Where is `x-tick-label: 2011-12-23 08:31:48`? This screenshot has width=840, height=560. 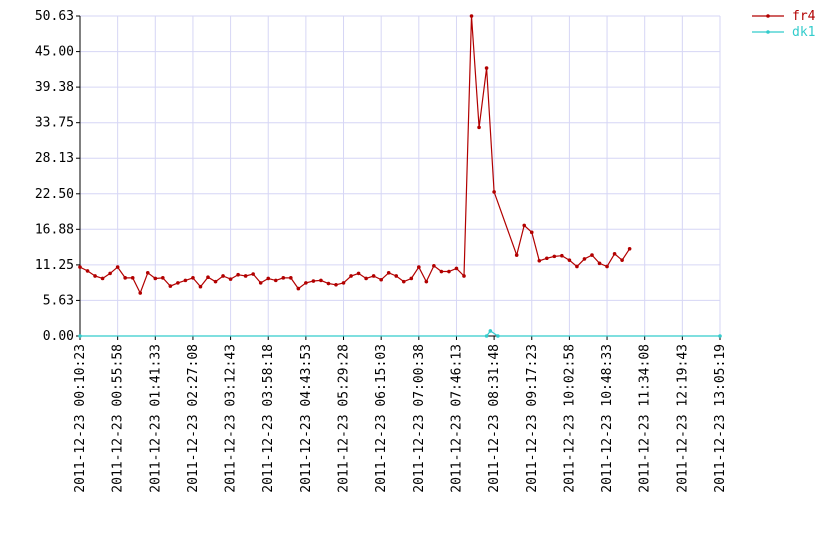
x-tick-label: 2011-12-23 08:31:48 is located at coordinates (494, 418).